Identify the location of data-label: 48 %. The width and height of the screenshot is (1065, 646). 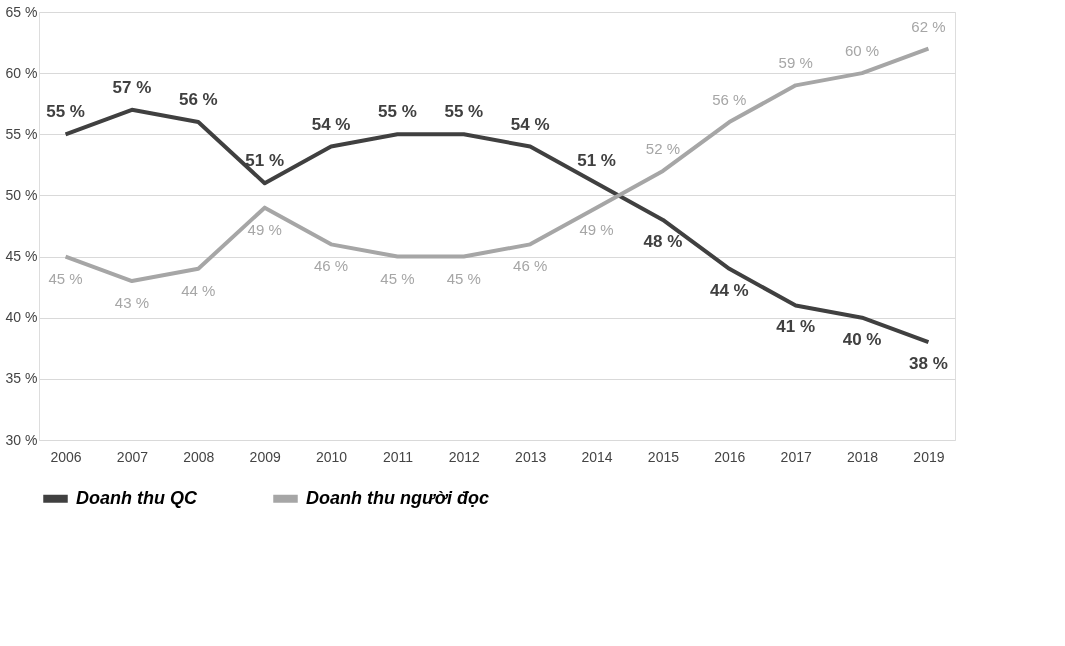
(663, 241).